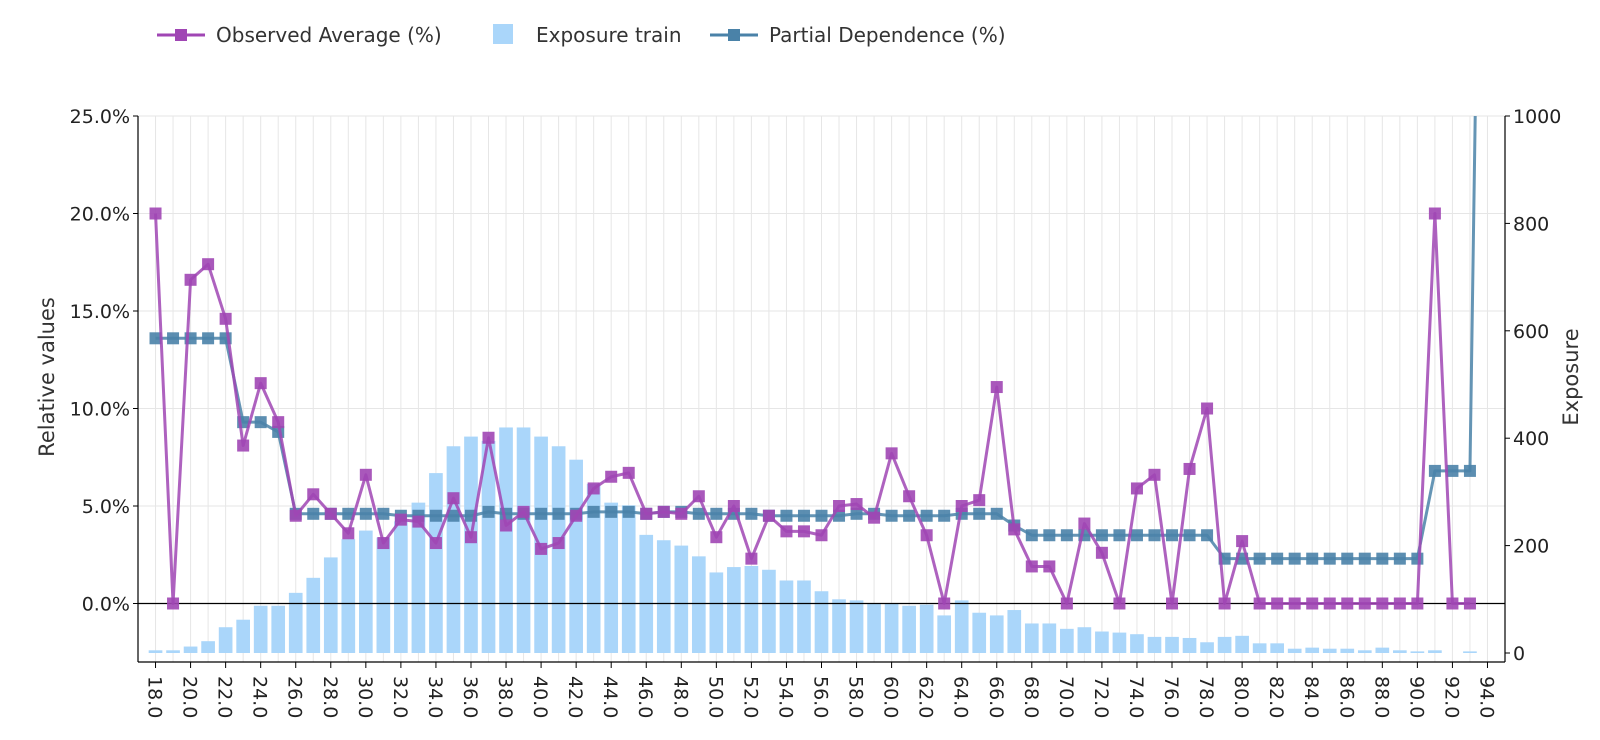 This screenshot has width=1600, height=740. What do you see at coordinates (1311, 697) in the screenshot?
I see `x-tick-label: 84.0` at bounding box center [1311, 697].